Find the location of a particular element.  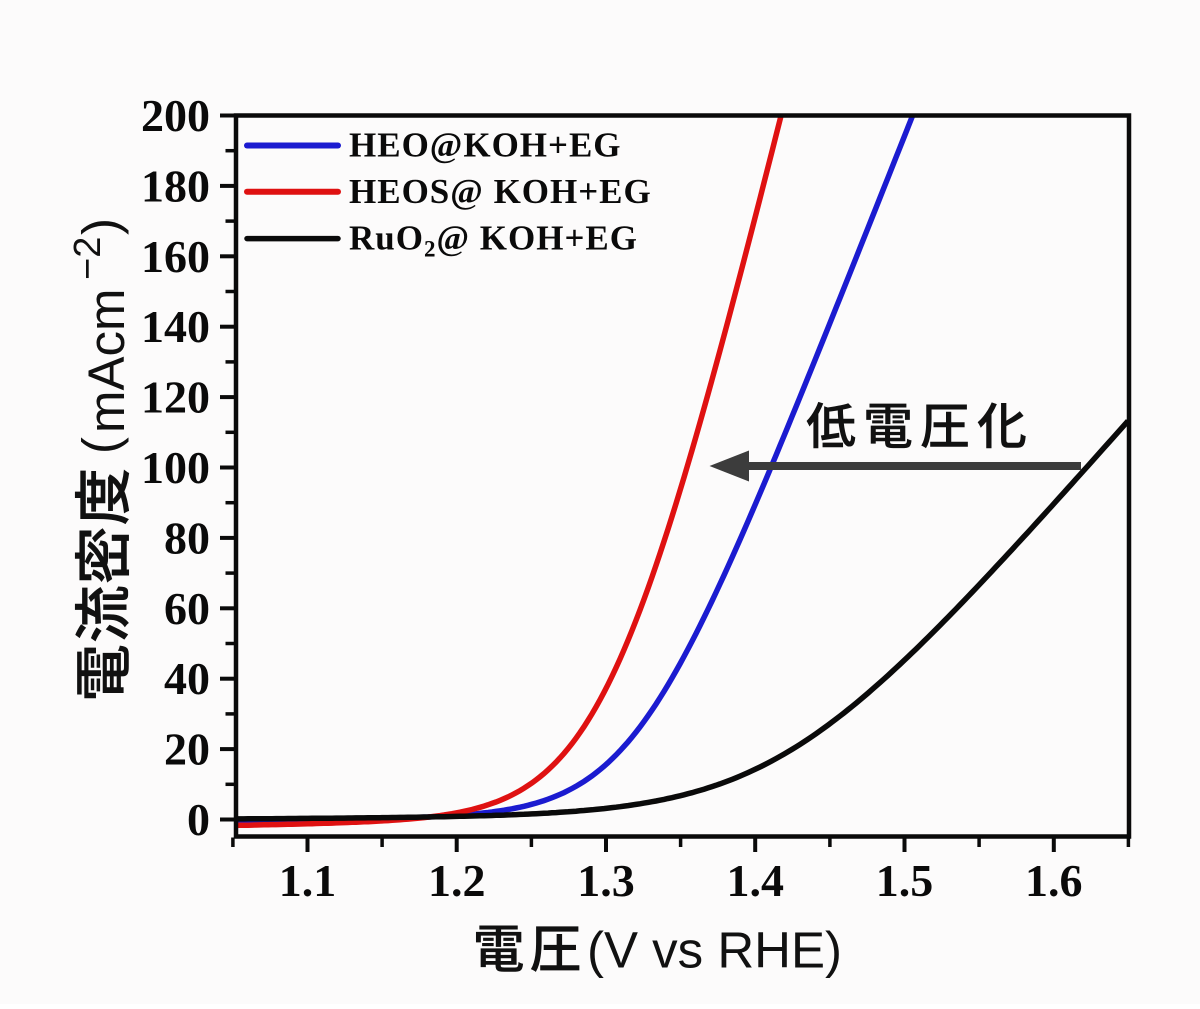

svg-text: HEOS@ KOH+EG is located at coordinates (500, 191).